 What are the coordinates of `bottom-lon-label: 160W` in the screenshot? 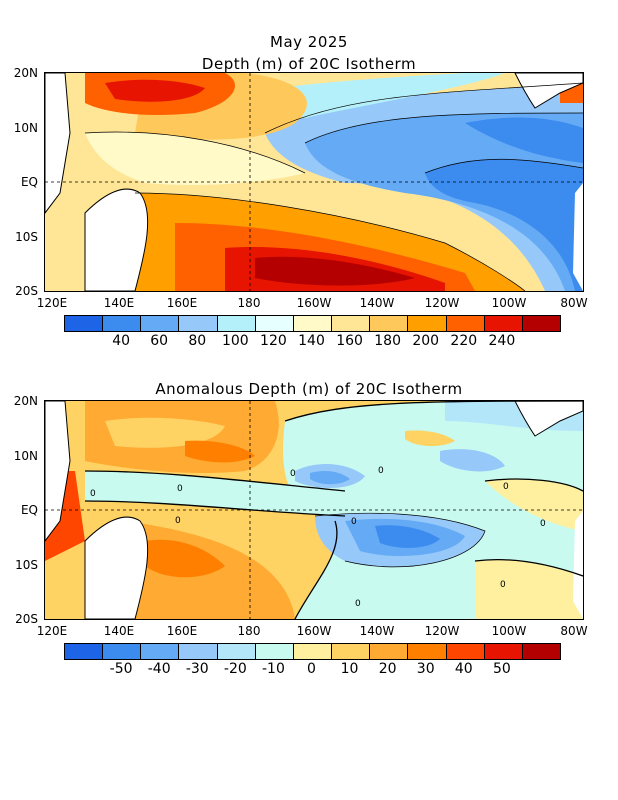 It's located at (314, 631).